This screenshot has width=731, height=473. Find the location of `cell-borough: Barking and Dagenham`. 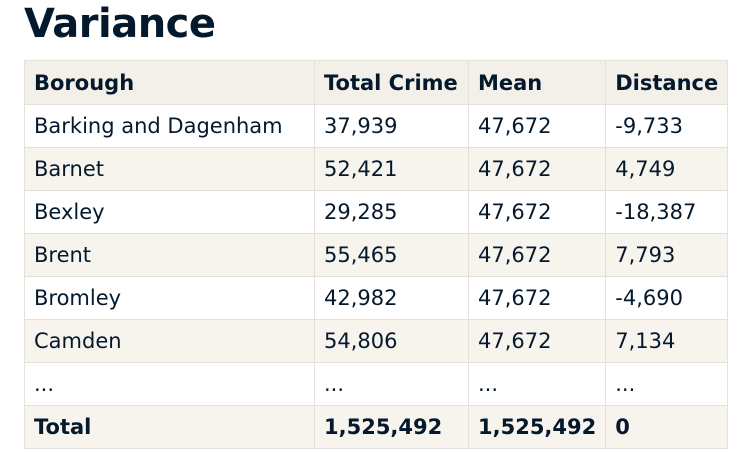

cell-borough: Barking and Dagenham is located at coordinates (169, 126).